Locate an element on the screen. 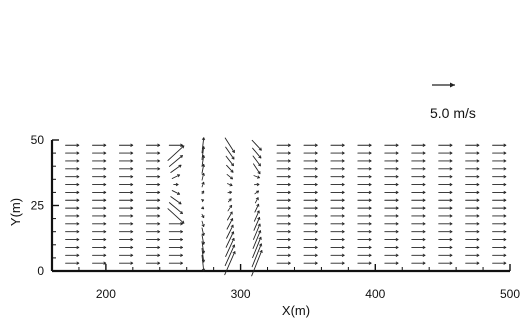  x-tick-label: 200 is located at coordinates (106, 294).